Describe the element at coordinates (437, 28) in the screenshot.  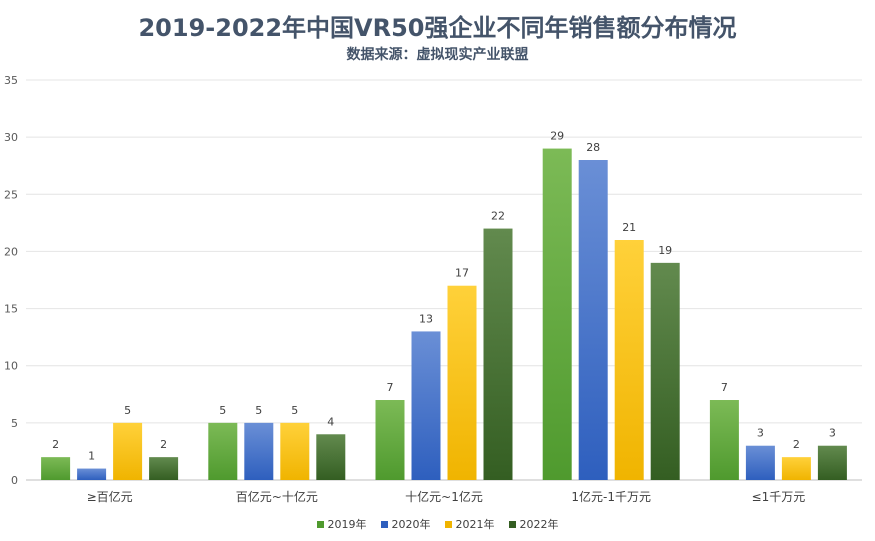
I see `chart-title: 2019-2022年中国VR50强企业不同年销售额分布情况` at that location.